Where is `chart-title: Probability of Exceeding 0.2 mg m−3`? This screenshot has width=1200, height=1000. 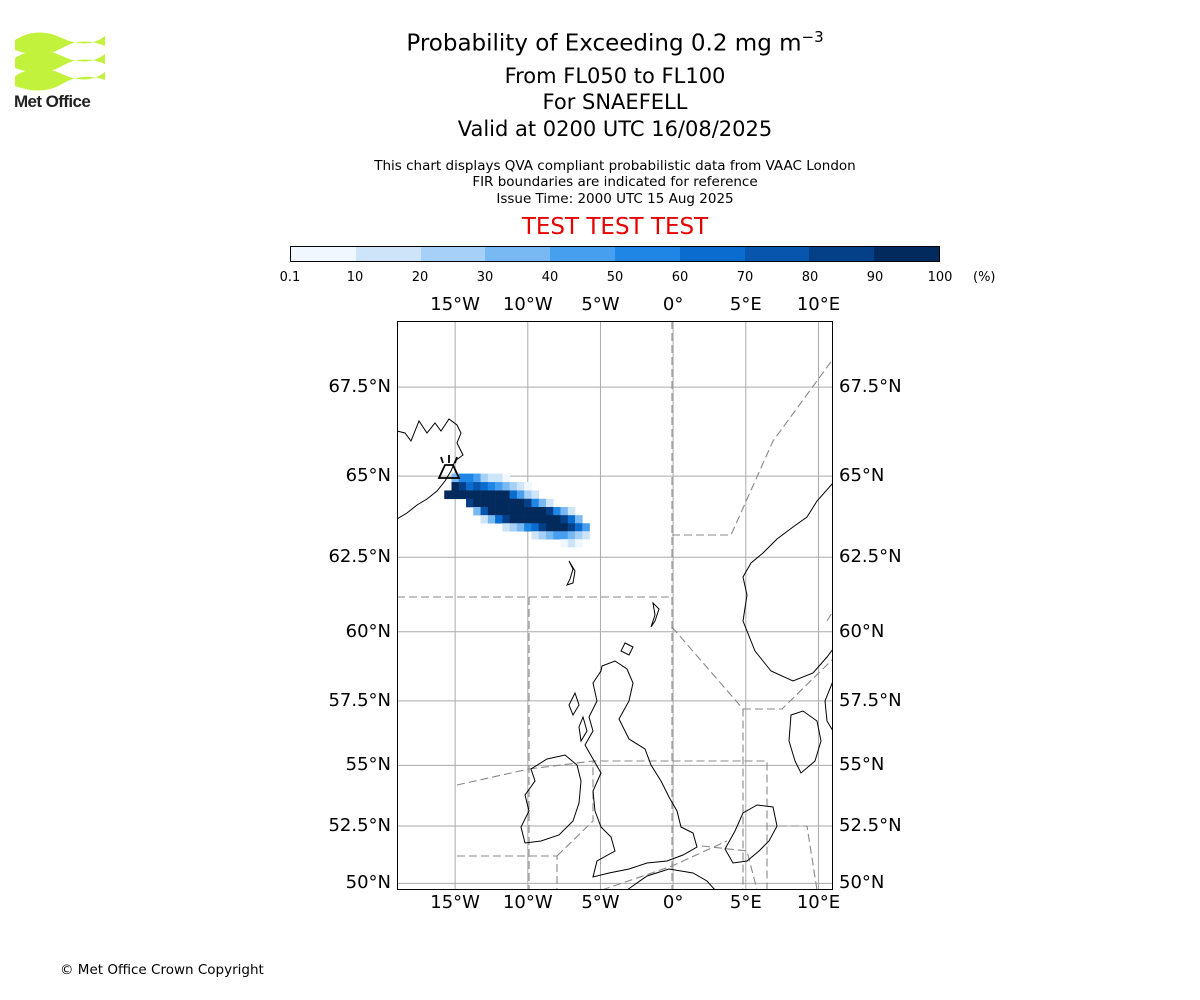
chart-title: Probability of Exceeding 0.2 mg m−3 is located at coordinates (615, 42).